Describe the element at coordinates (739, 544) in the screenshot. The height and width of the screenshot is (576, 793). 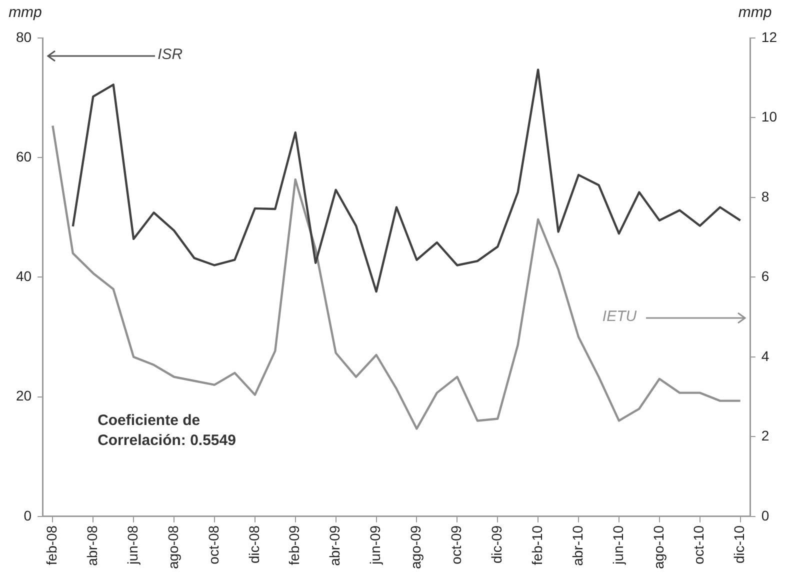
I see `x-tick-label: dic-10` at that location.